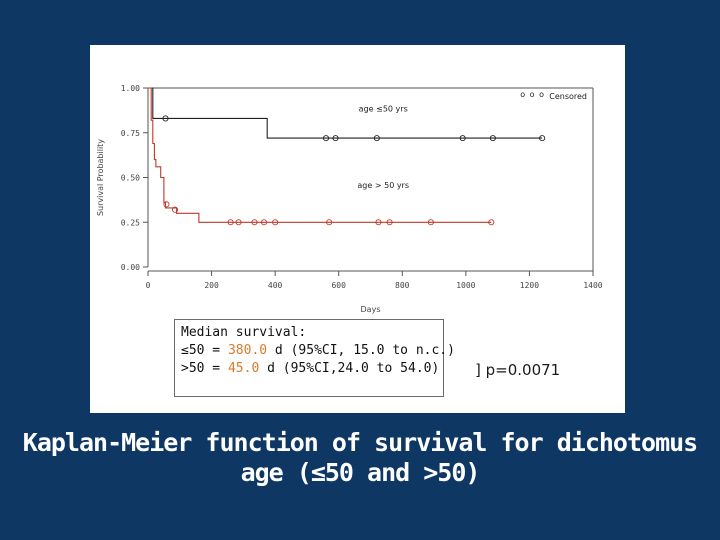  I want to click on y-tick-label: 0.25, so click(130, 222).